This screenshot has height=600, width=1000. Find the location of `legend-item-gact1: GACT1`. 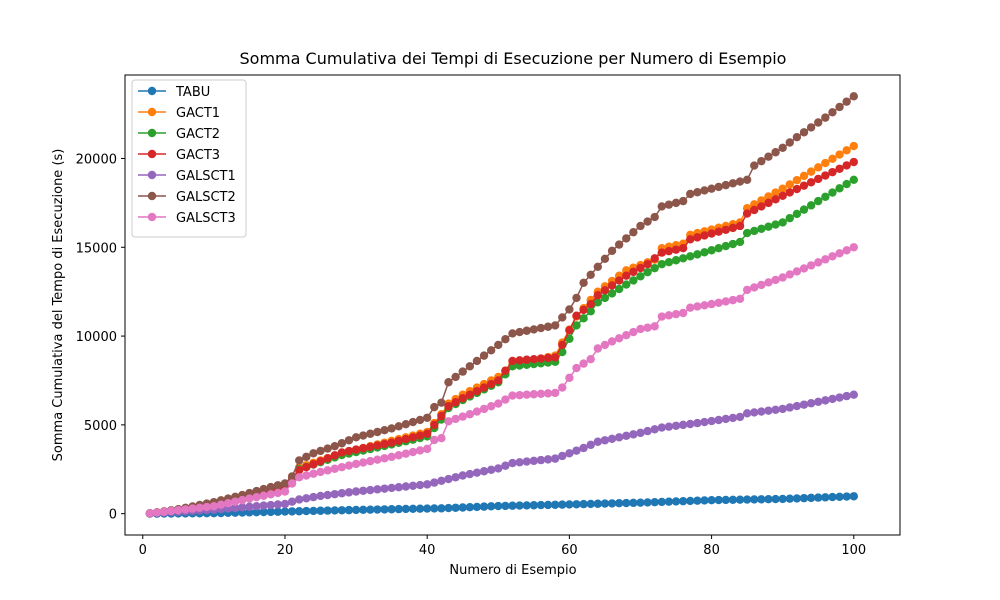

legend-item-gact1: GACT1 is located at coordinates (179, 113).